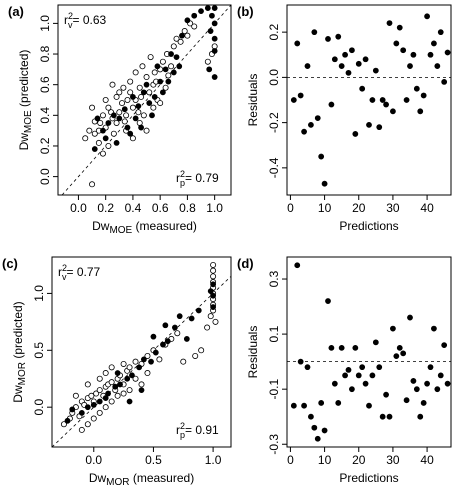  What do you see at coordinates (120, 230) in the screenshot?
I see `x-axis-label-subscript: MOE` at bounding box center [120, 230].